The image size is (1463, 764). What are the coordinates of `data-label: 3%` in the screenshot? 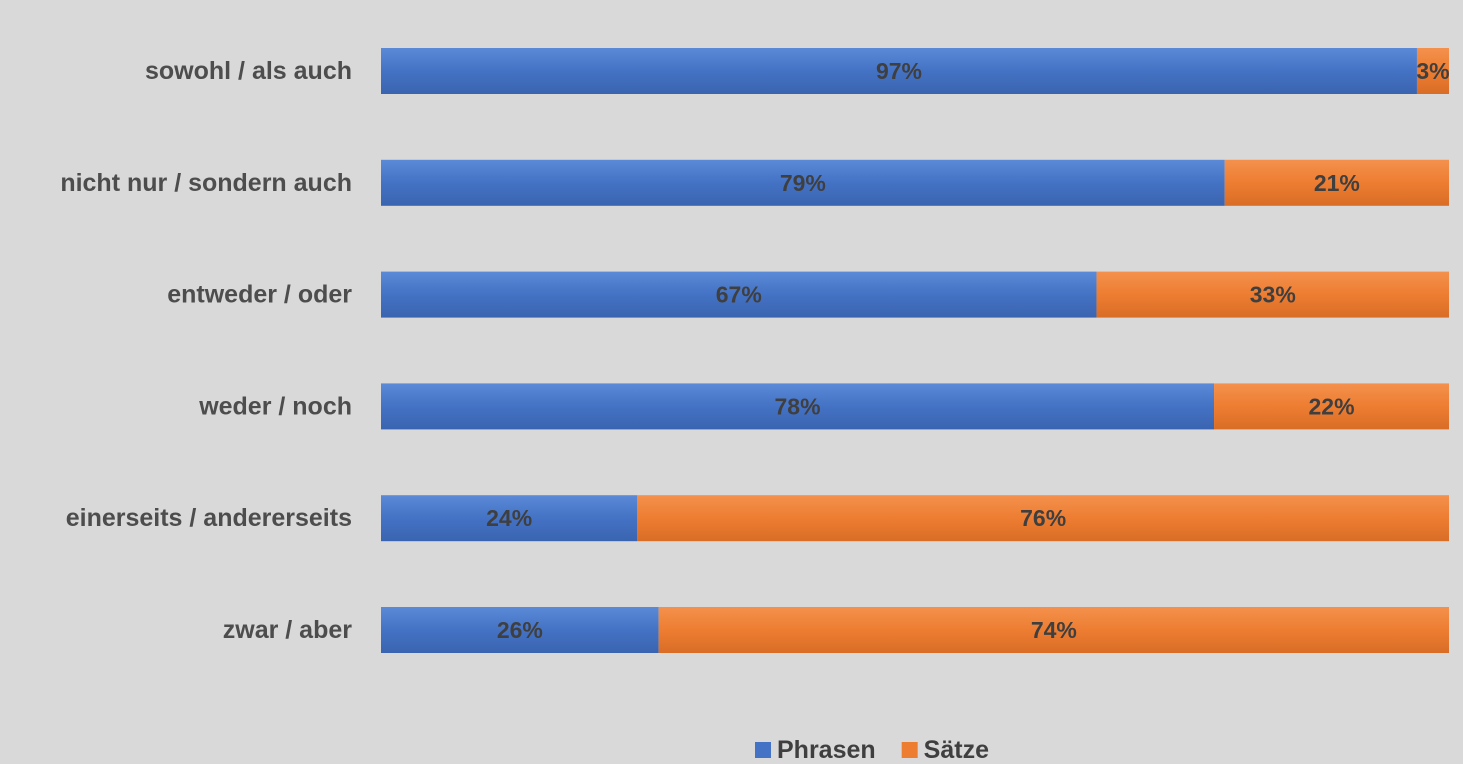 It's located at (1432, 71).